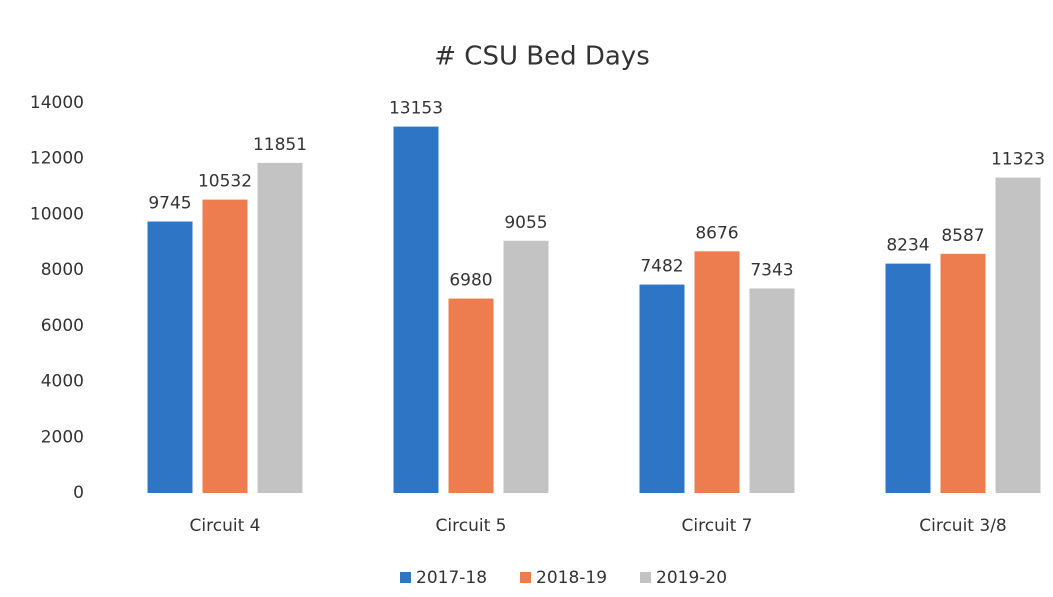 This screenshot has width=1053, height=597. What do you see at coordinates (57, 103) in the screenshot?
I see `y-tick-label: 14000` at bounding box center [57, 103].